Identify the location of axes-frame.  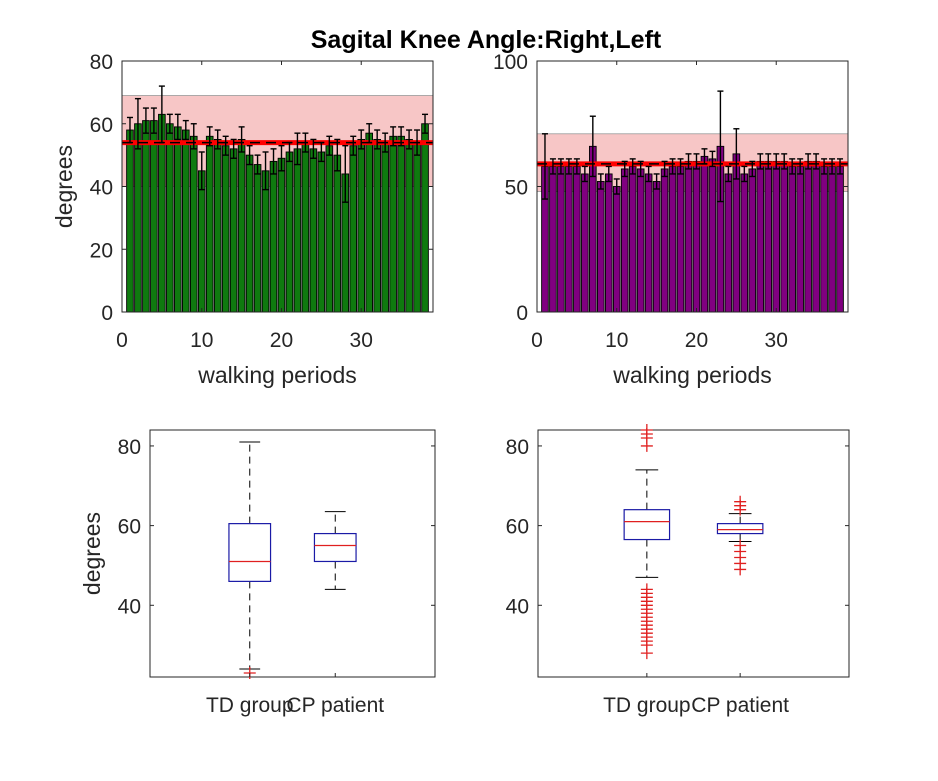
(292, 553).